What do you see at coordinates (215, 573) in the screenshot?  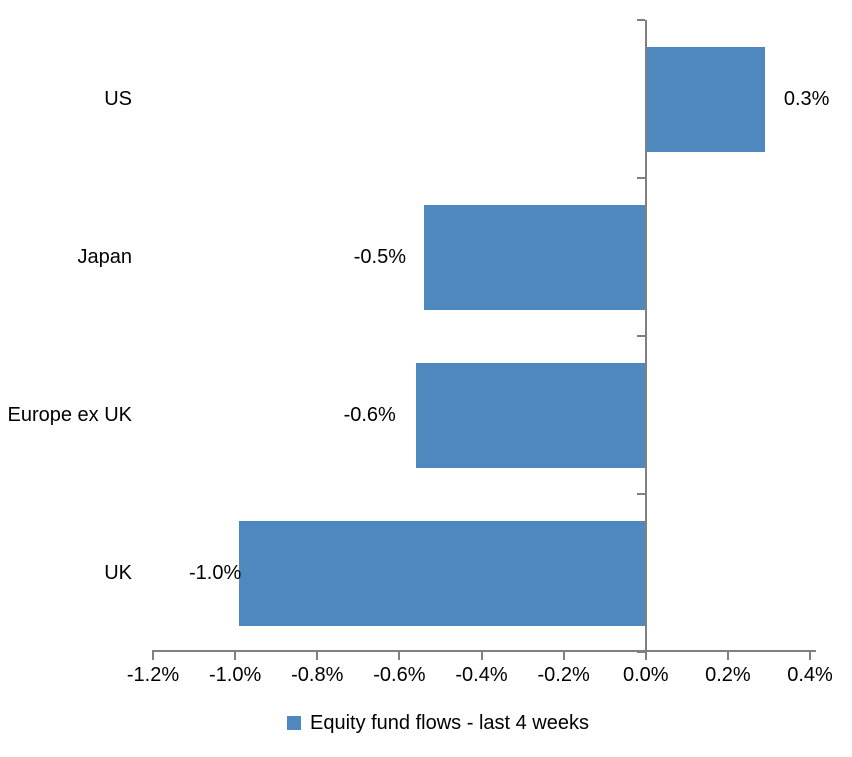 I see `bar-value-label: -1.0%` at bounding box center [215, 573].